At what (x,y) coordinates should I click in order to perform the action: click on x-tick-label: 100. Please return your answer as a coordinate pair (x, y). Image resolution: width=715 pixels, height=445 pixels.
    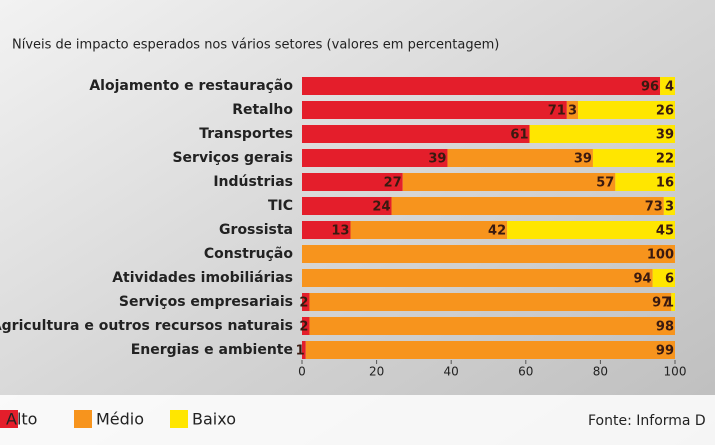
    Looking at the image, I should click on (675, 372).